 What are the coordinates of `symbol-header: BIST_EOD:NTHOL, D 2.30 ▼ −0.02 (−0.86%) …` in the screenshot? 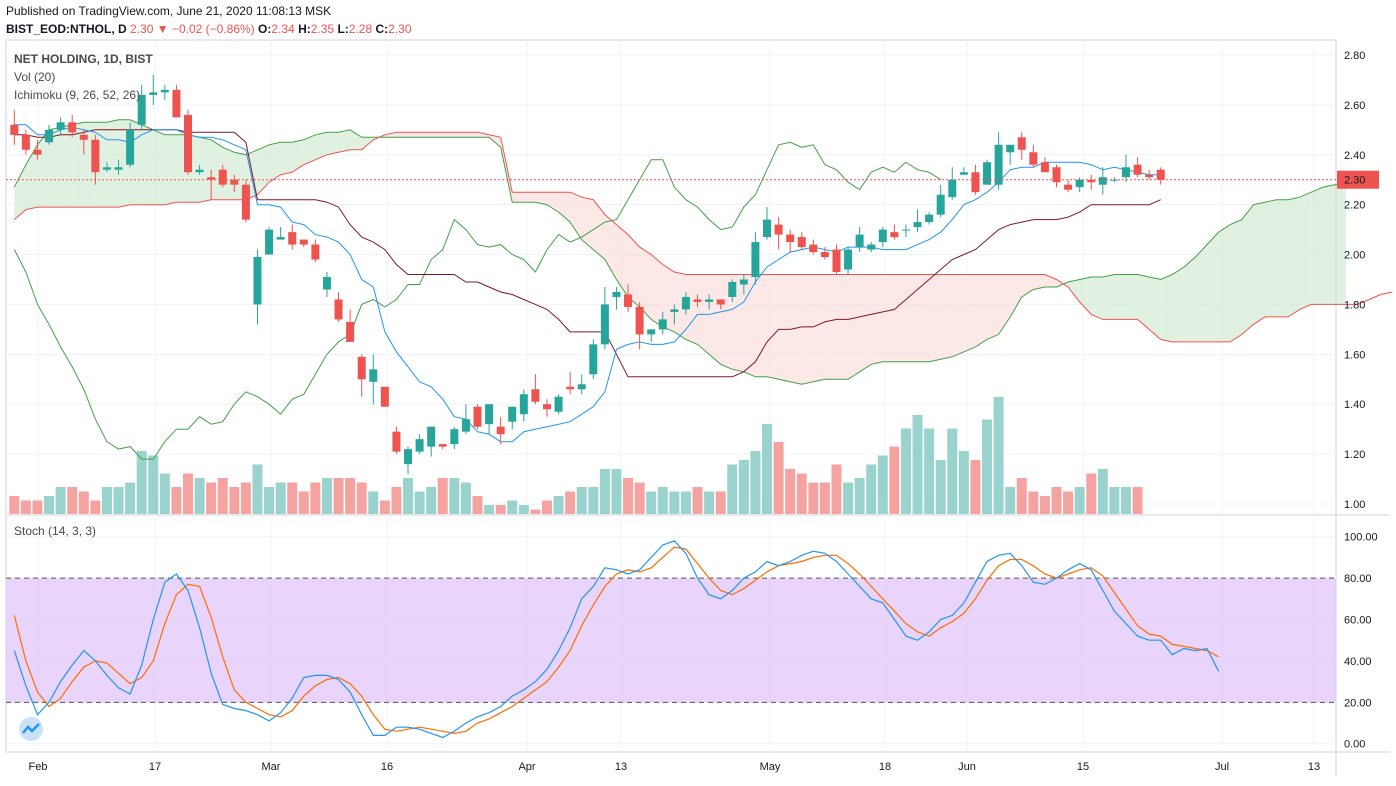 It's located at (209, 29).